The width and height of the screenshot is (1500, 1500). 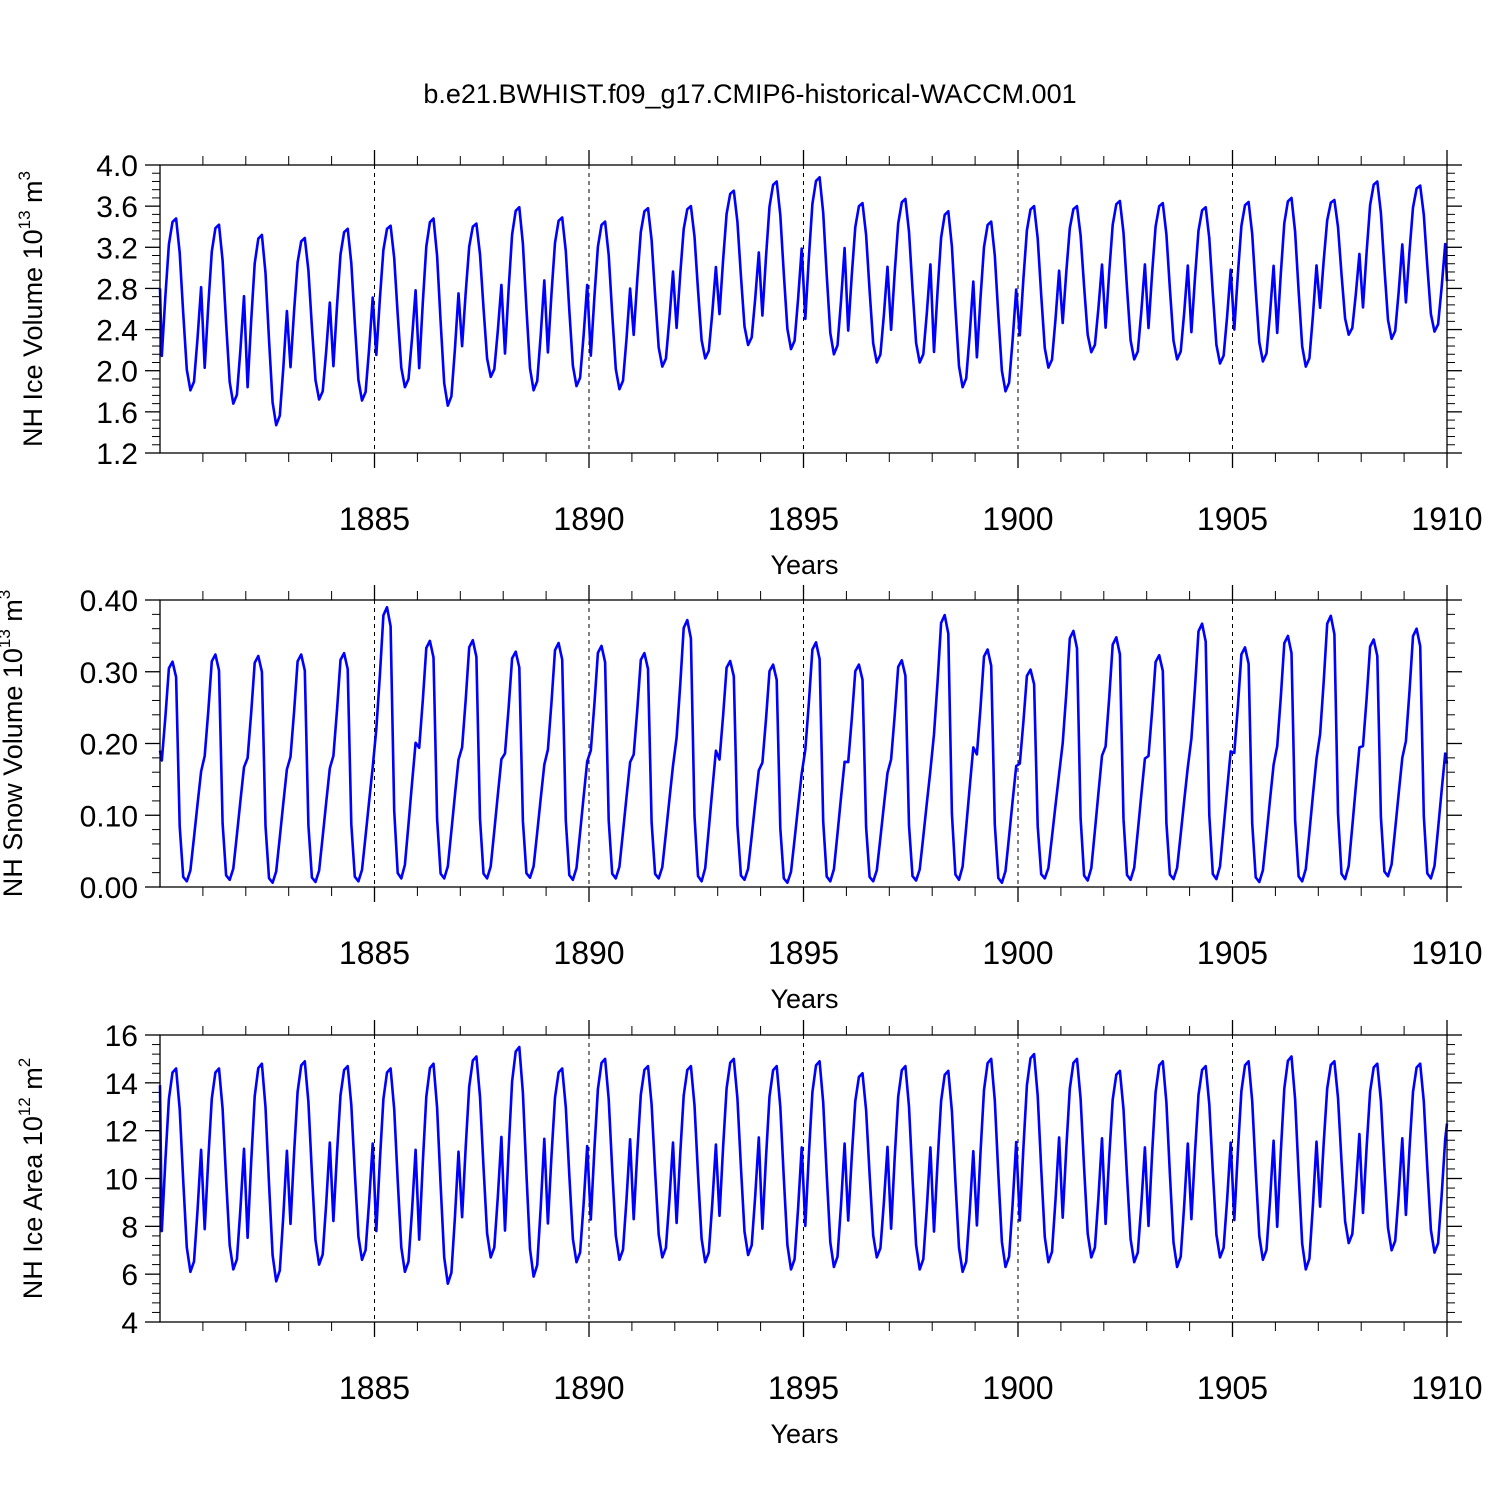 I want to click on ice-area-x-tick-label: 1905, so click(x=1232, y=1388).